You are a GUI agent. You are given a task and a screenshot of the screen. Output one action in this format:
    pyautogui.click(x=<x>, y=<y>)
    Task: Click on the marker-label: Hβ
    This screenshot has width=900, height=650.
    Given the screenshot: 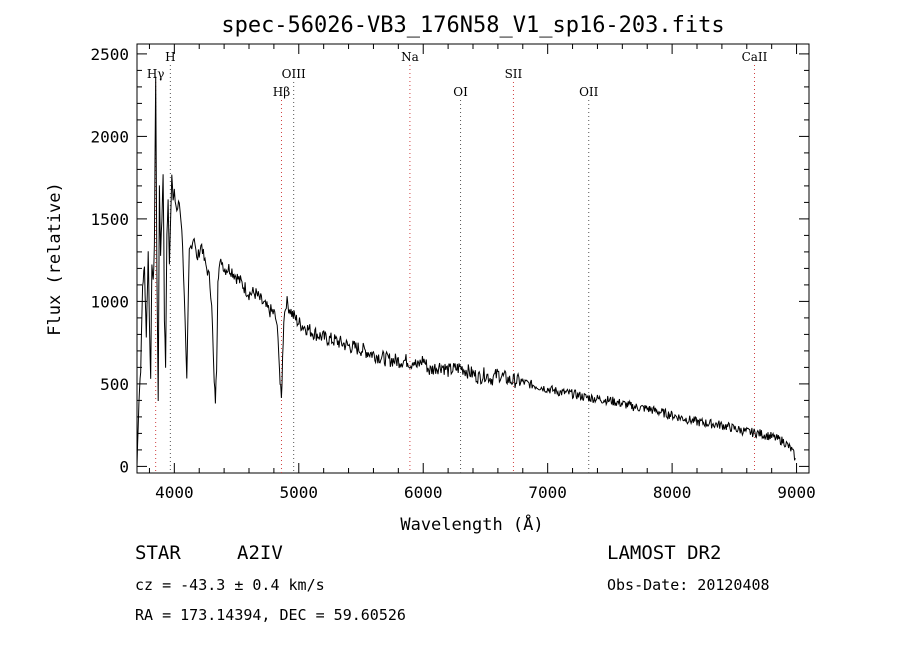 What is the action you would take?
    pyautogui.click(x=281, y=92)
    